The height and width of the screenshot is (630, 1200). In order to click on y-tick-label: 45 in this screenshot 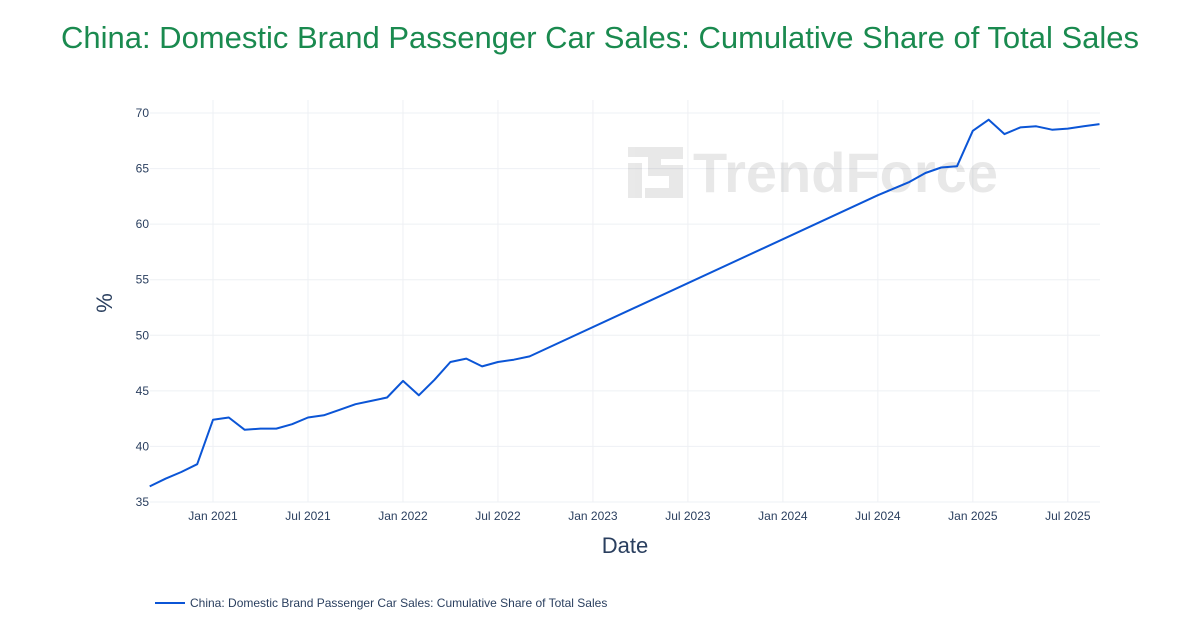, I will do `click(143, 391)`.